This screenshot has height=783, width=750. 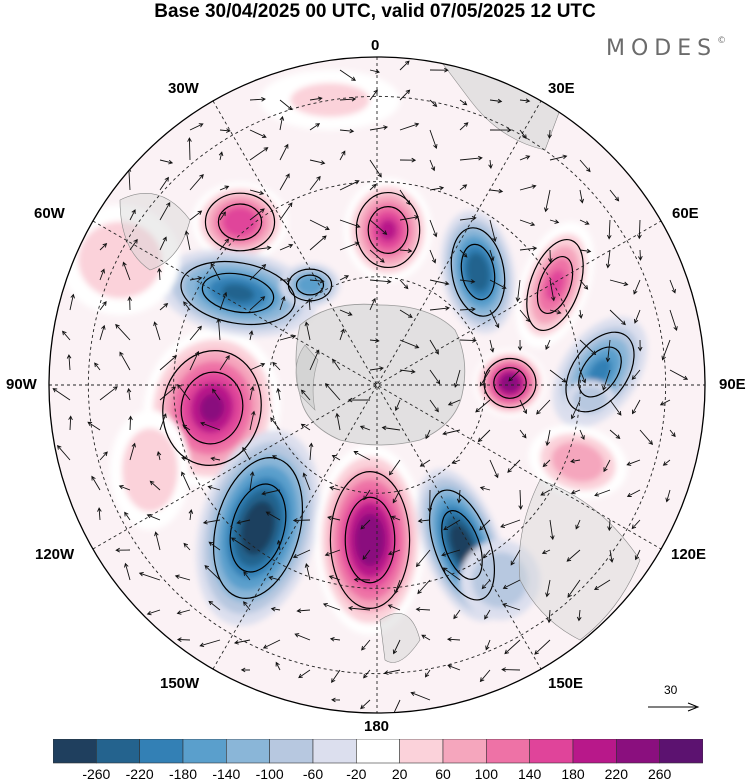 What do you see at coordinates (96, 774) in the screenshot?
I see `colorbar-tick-label: -260` at bounding box center [96, 774].